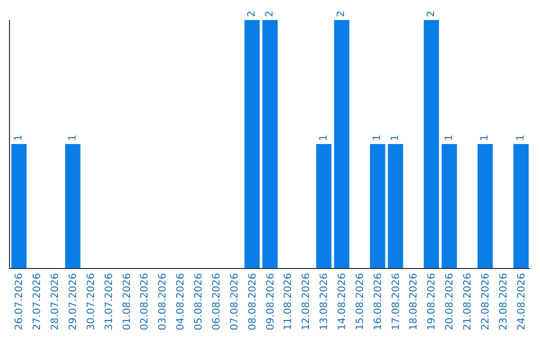 This screenshot has height=340, width=540. What do you see at coordinates (91, 301) in the screenshot?
I see `x-tick-label: 30.07.2026` at bounding box center [91, 301].